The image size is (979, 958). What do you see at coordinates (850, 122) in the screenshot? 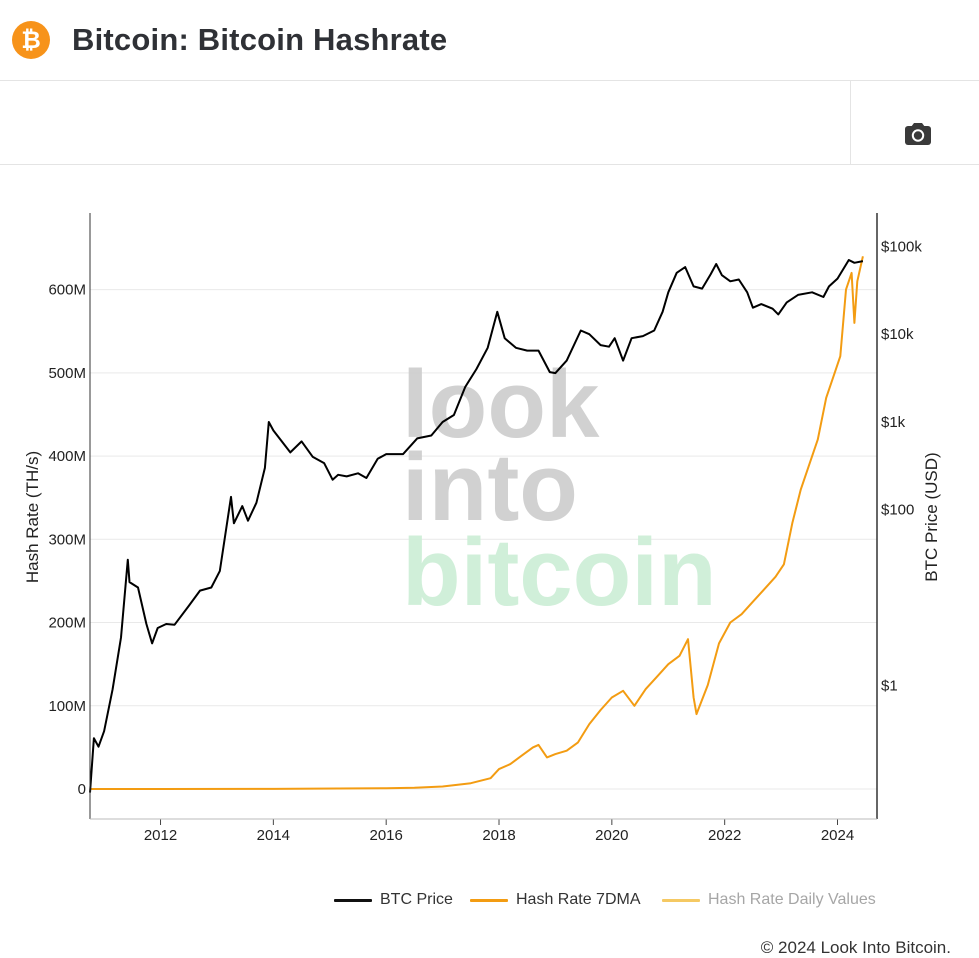
I see `toolbar-divider` at bounding box center [850, 122].